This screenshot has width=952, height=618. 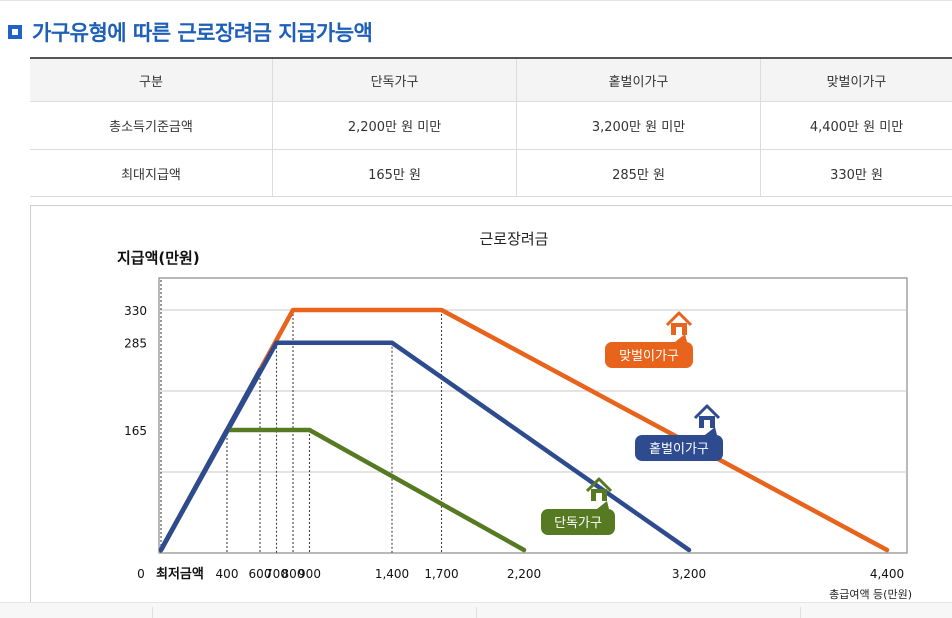 I want to click on table-cell: 4,400만 원 미만, so click(x=856, y=126).